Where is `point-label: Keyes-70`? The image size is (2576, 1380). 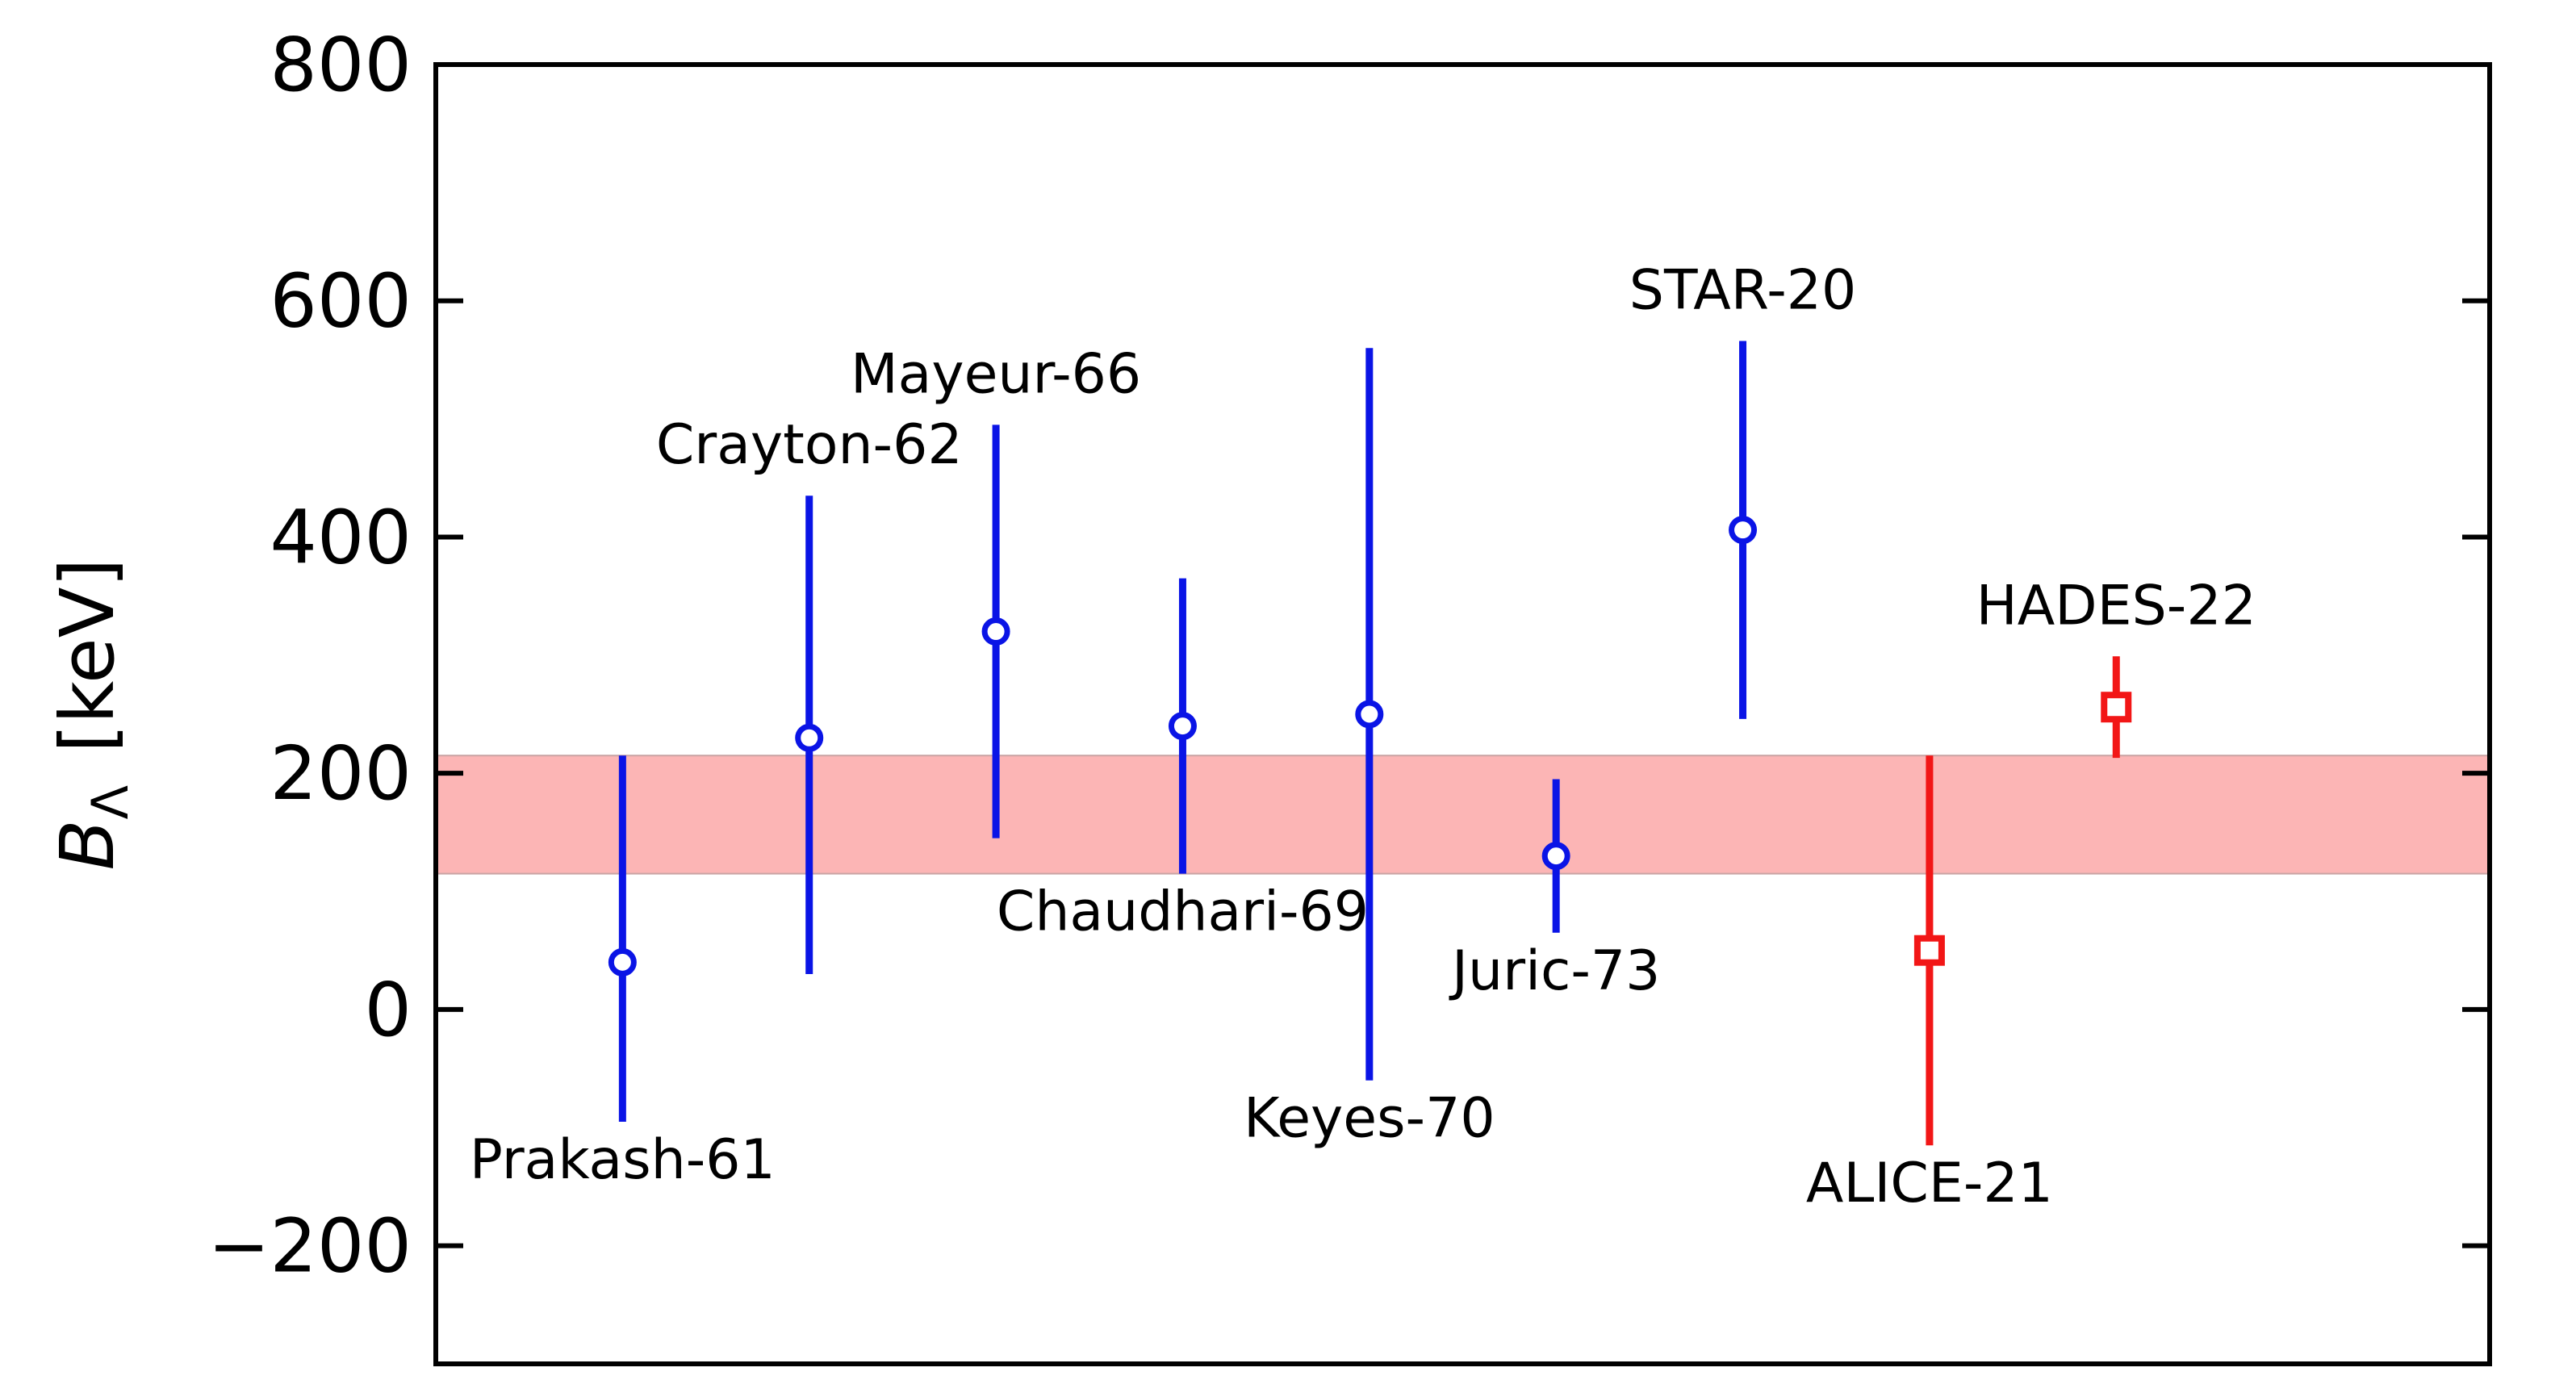 point-label: Keyes-70 is located at coordinates (1369, 1119).